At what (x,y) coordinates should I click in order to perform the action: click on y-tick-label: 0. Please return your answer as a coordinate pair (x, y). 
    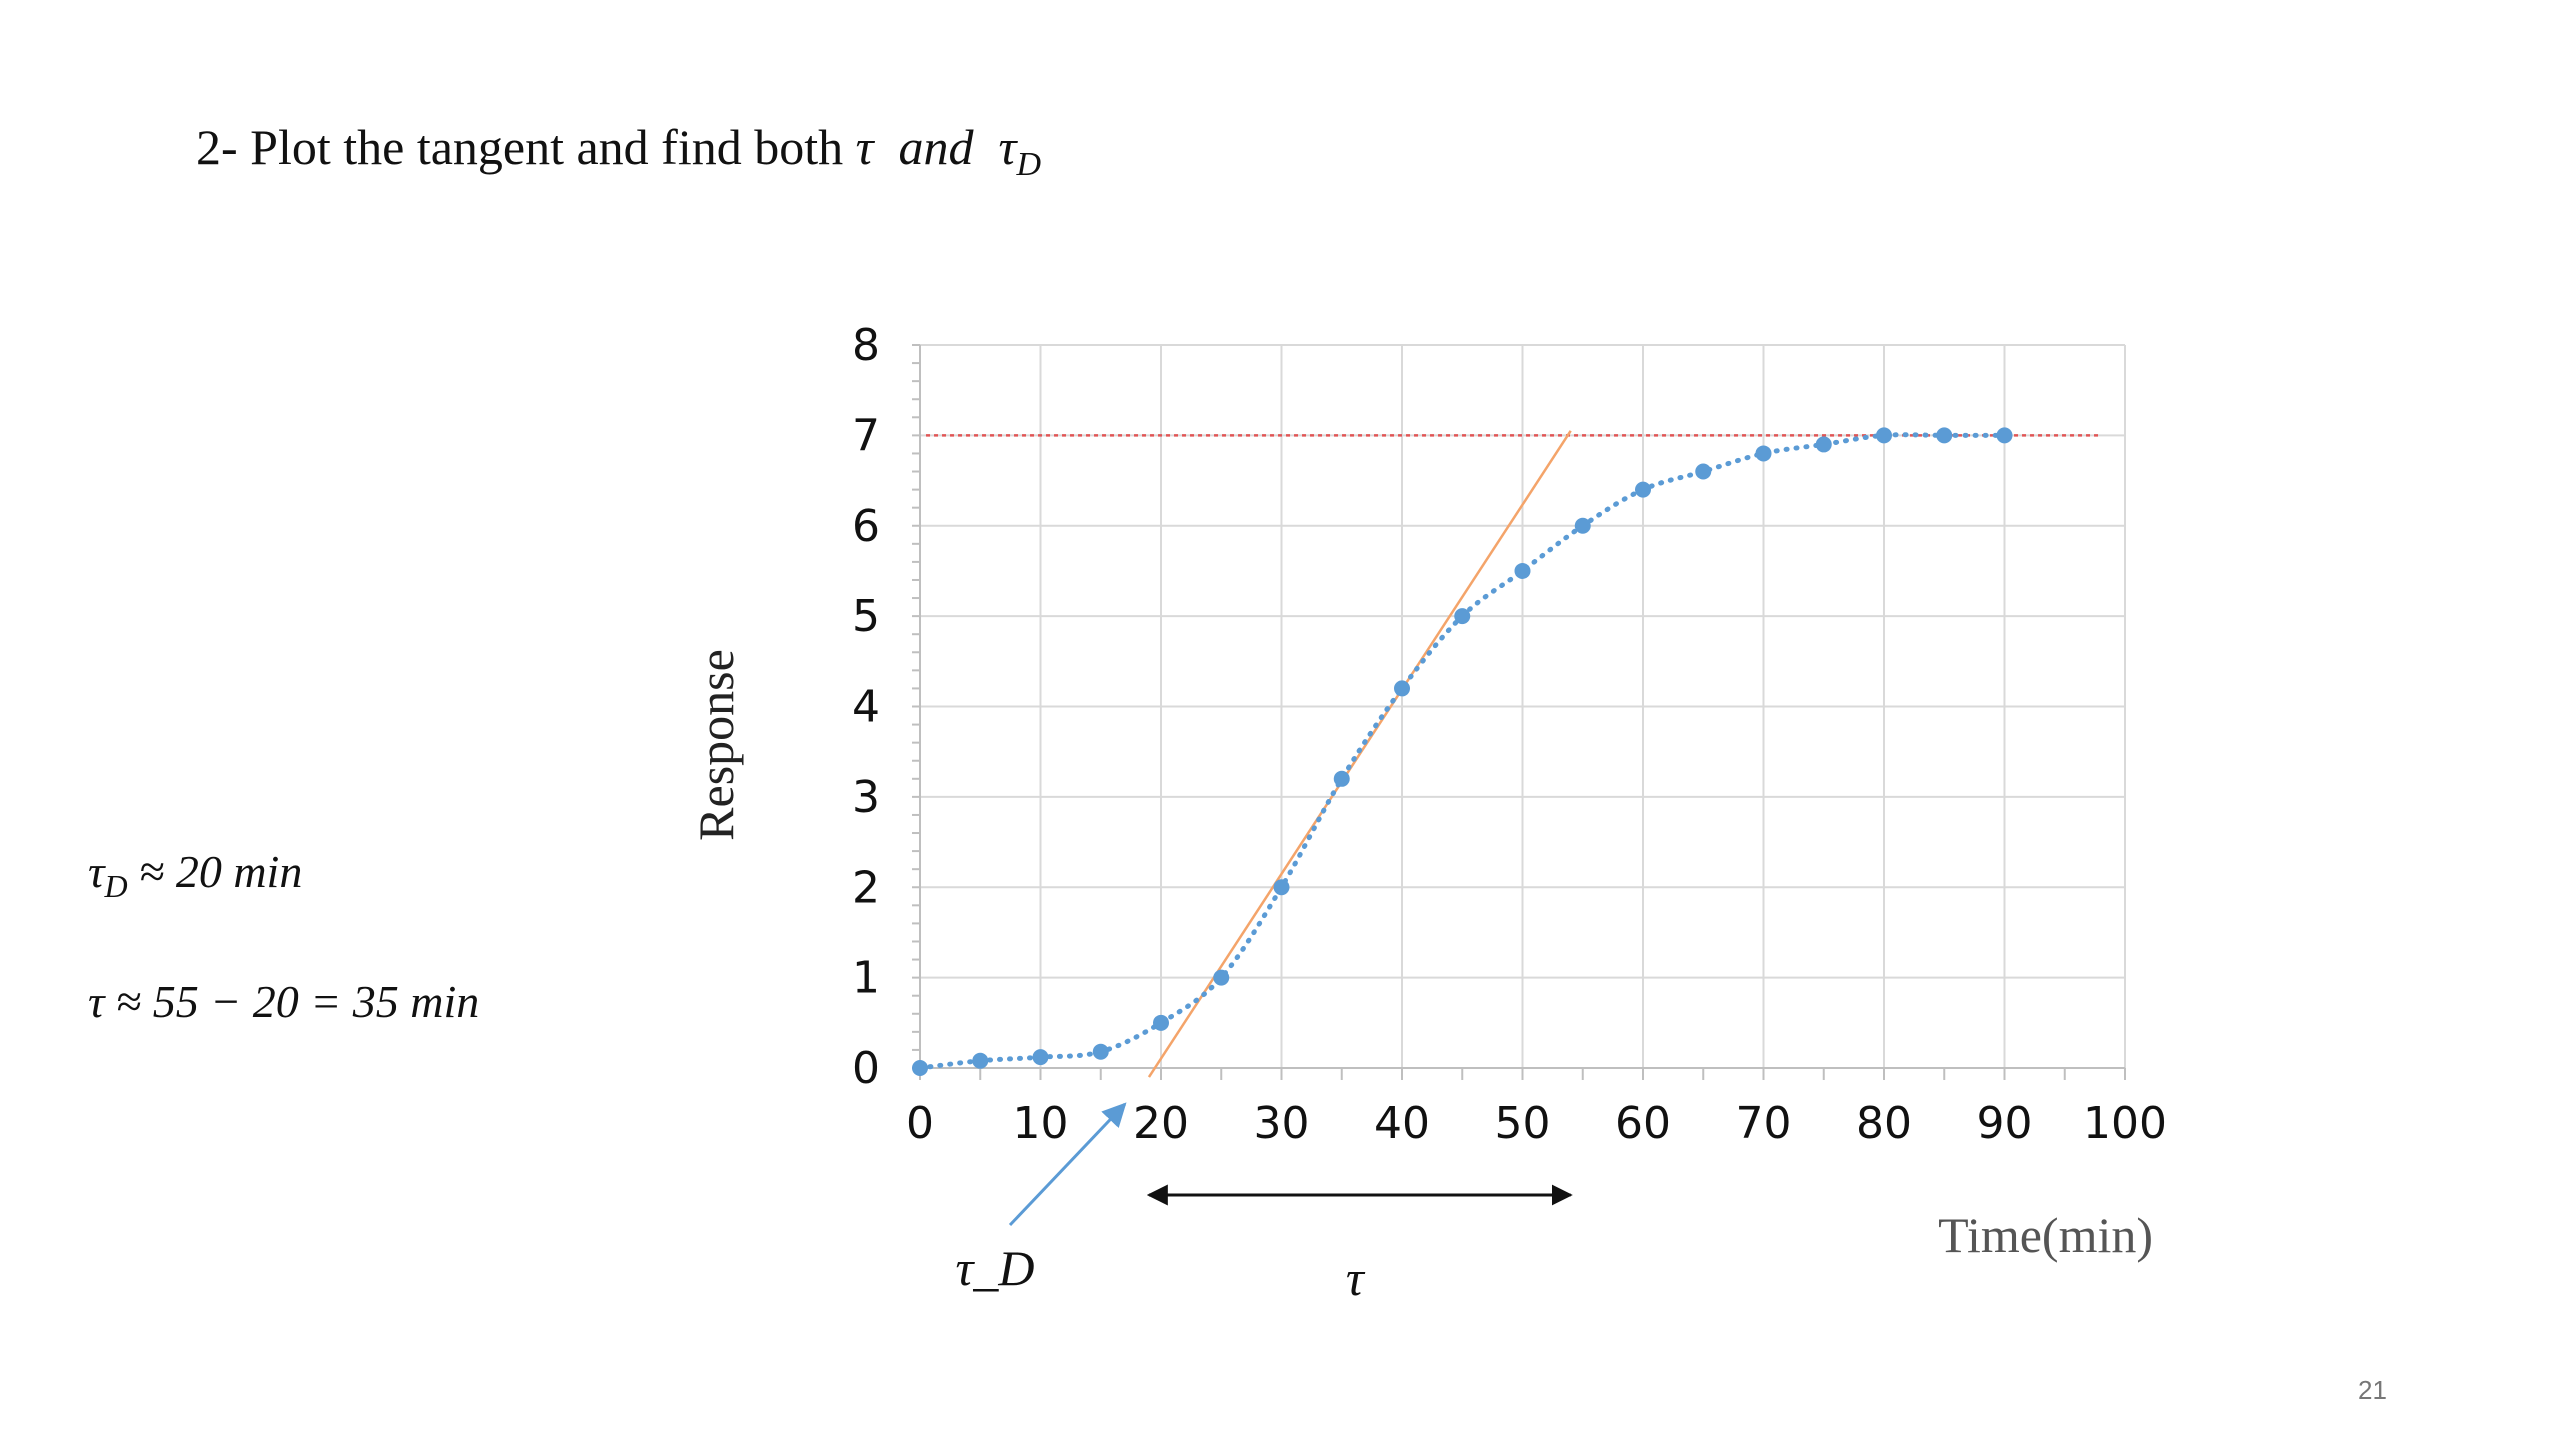
    Looking at the image, I should click on (866, 1068).